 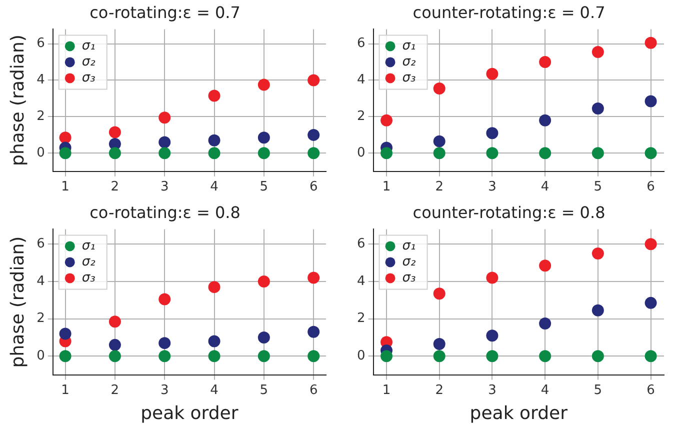 I want to click on chart-title: counter-rotating:ε = 0.7, so click(x=509, y=12).